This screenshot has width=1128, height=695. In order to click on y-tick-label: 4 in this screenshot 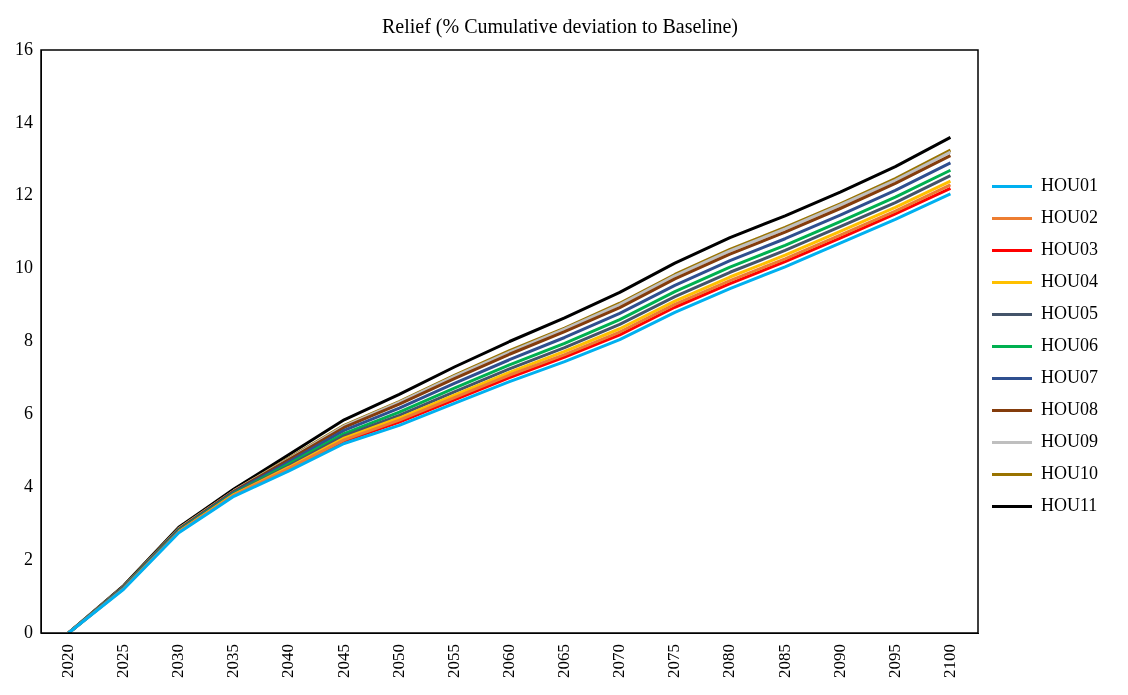, I will do `click(28, 485)`.